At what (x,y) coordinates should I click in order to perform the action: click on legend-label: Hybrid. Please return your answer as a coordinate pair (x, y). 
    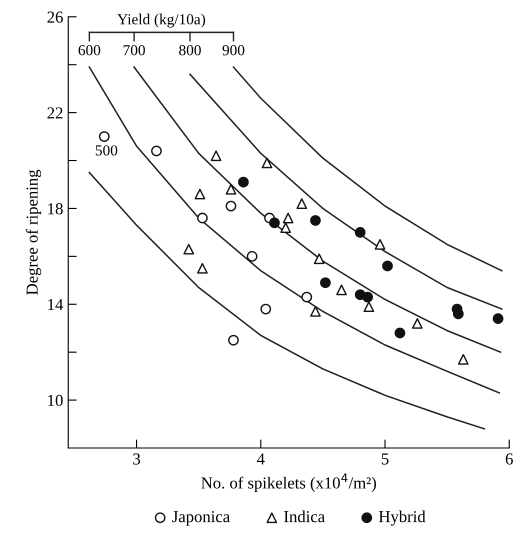
    Looking at the image, I should click on (402, 518).